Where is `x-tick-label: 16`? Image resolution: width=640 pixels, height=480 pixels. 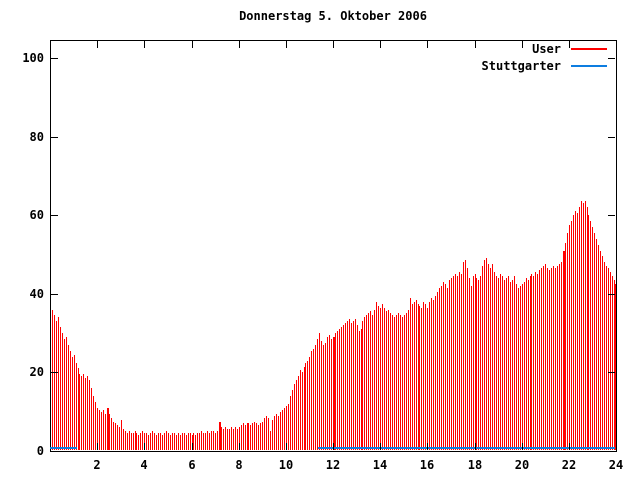 x-tick-label: 16 is located at coordinates (427, 465).